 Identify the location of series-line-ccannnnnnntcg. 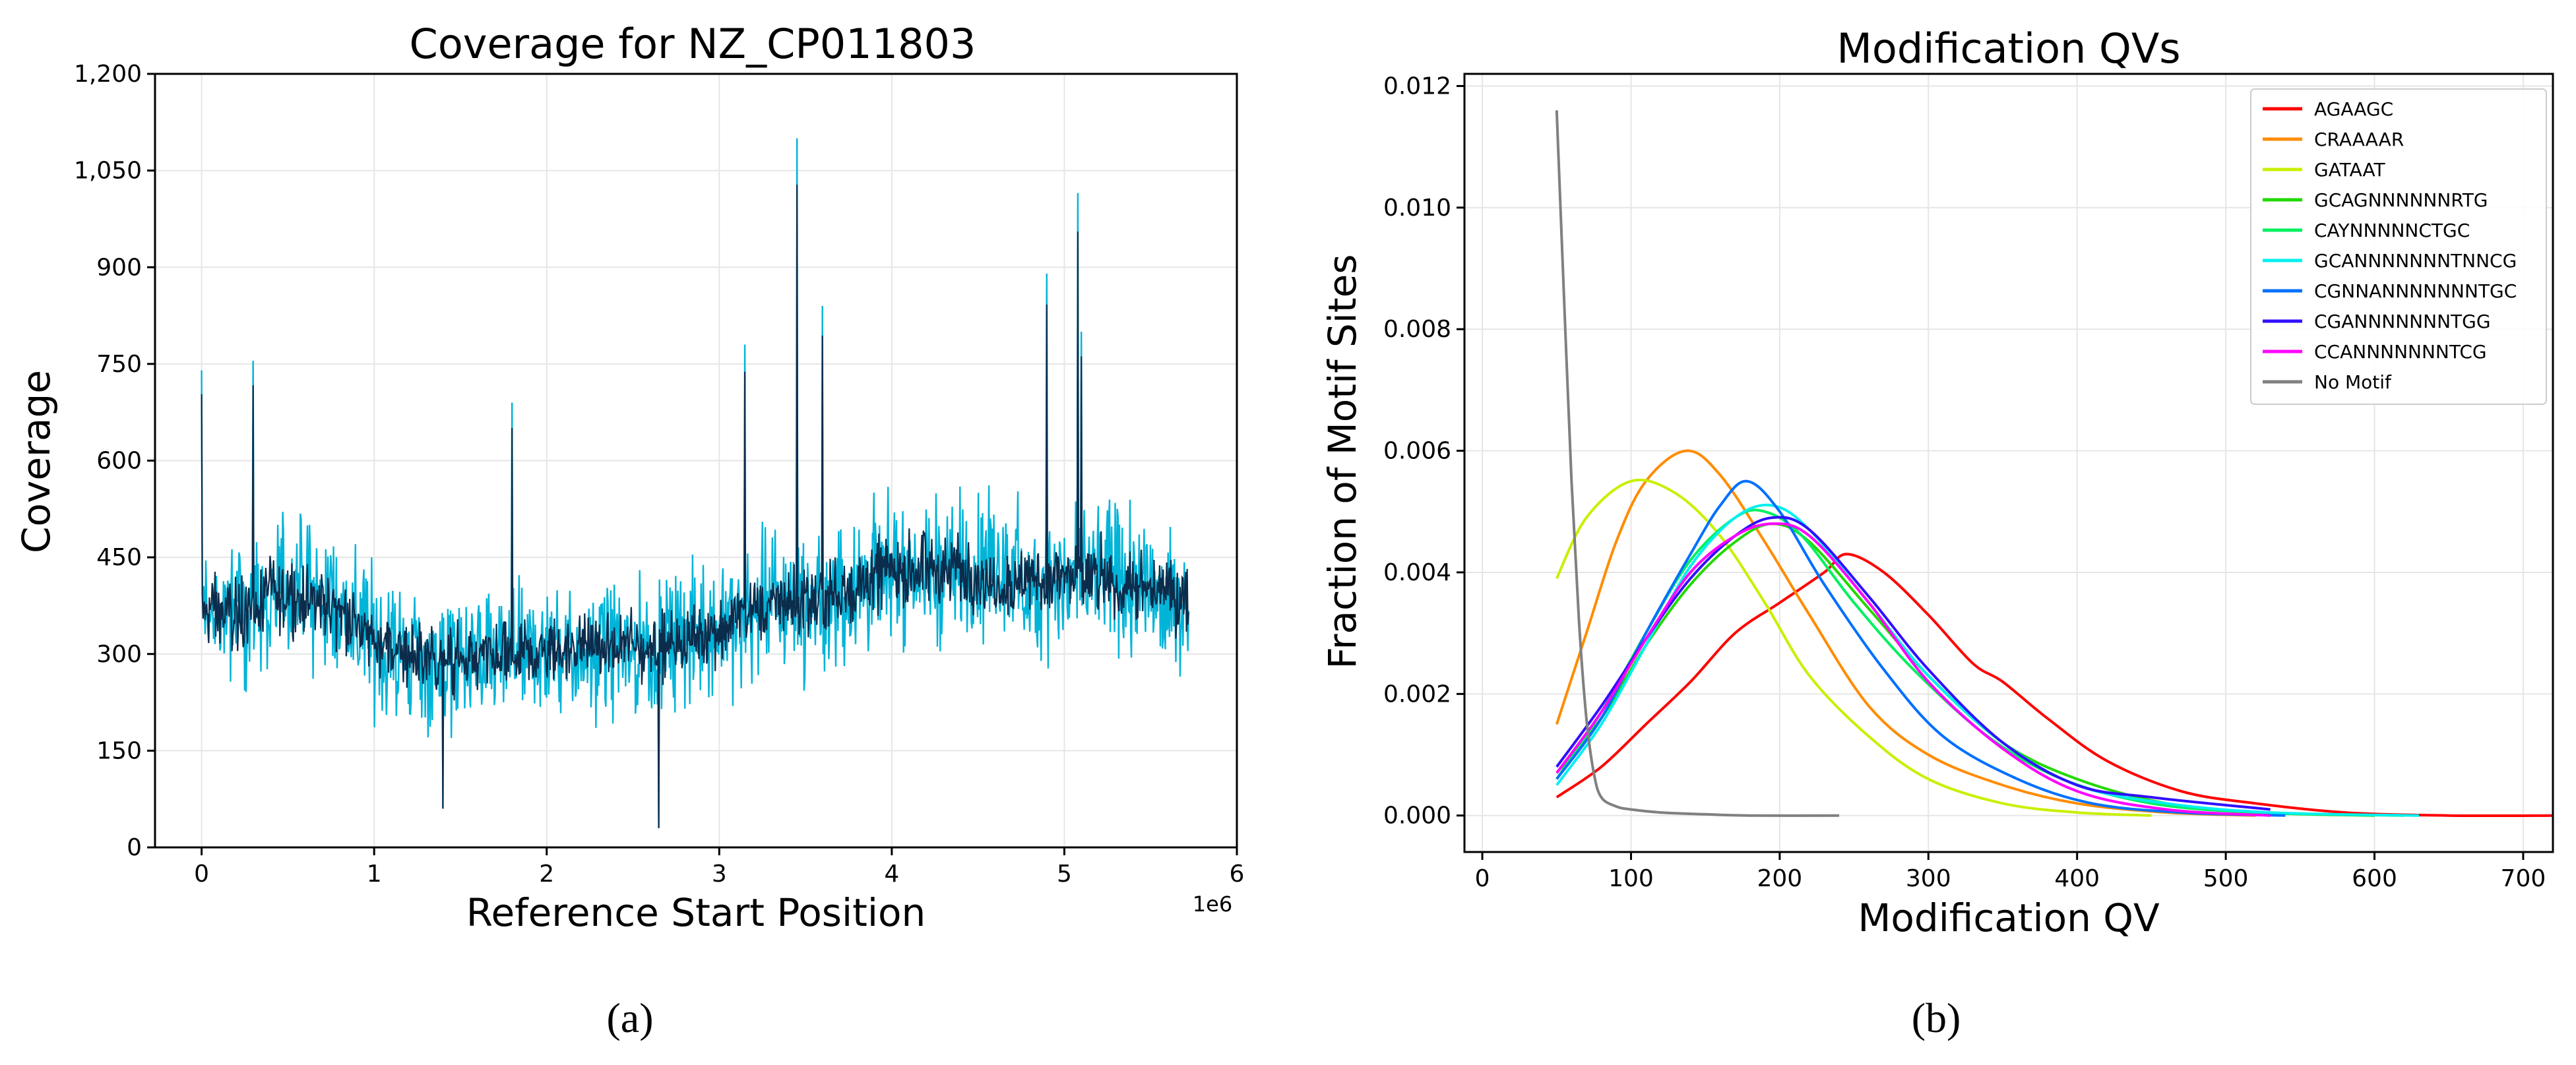
(1913, 669).